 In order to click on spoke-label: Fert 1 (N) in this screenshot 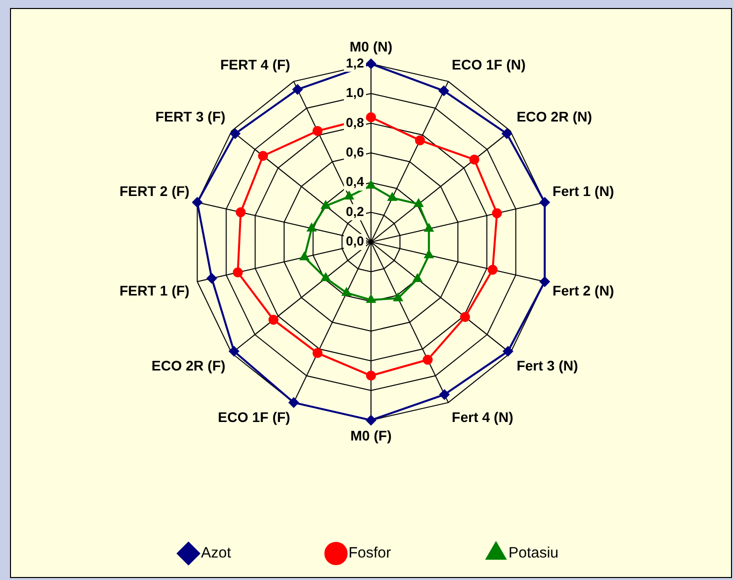, I will do `click(583, 191)`.